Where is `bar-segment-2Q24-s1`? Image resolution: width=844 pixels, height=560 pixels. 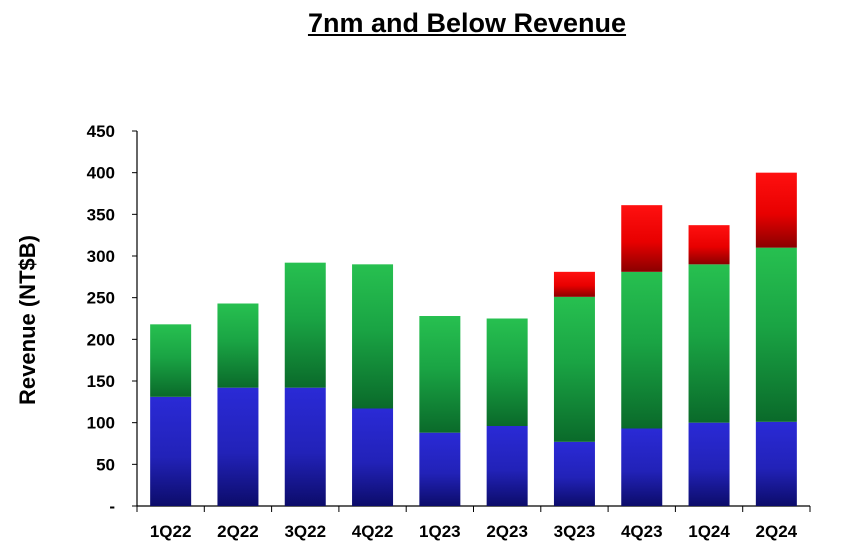 bar-segment-2Q24-s1 is located at coordinates (776, 334).